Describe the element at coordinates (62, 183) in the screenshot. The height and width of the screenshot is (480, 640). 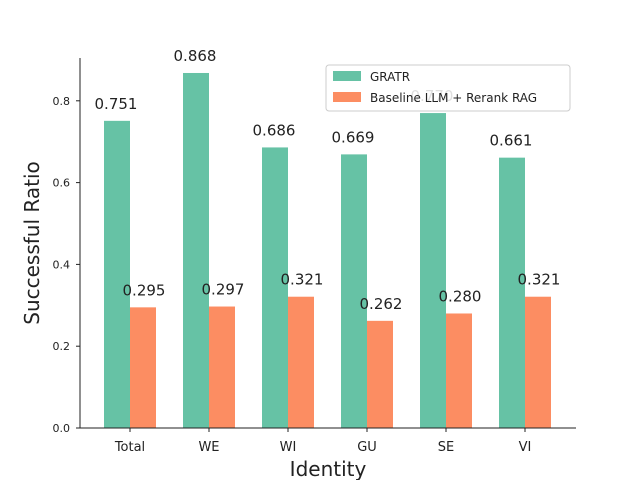
I see `y-tick-label-0-6: 0.6` at that location.